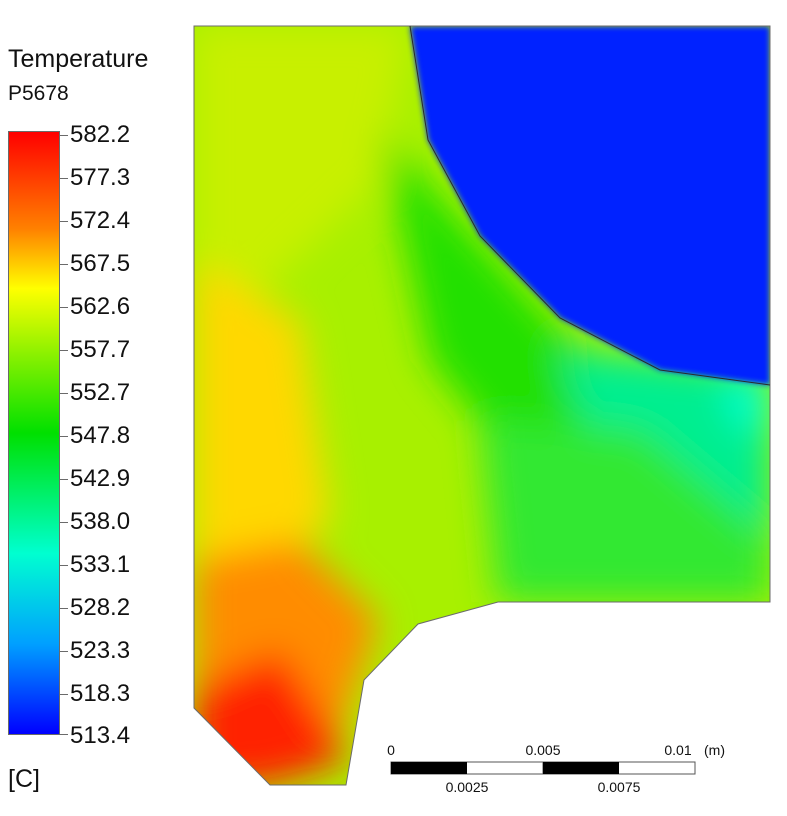 The width and height of the screenshot is (787, 816). Describe the element at coordinates (100, 134) in the screenshot. I see `legend-tick-label: 582.2` at that location.